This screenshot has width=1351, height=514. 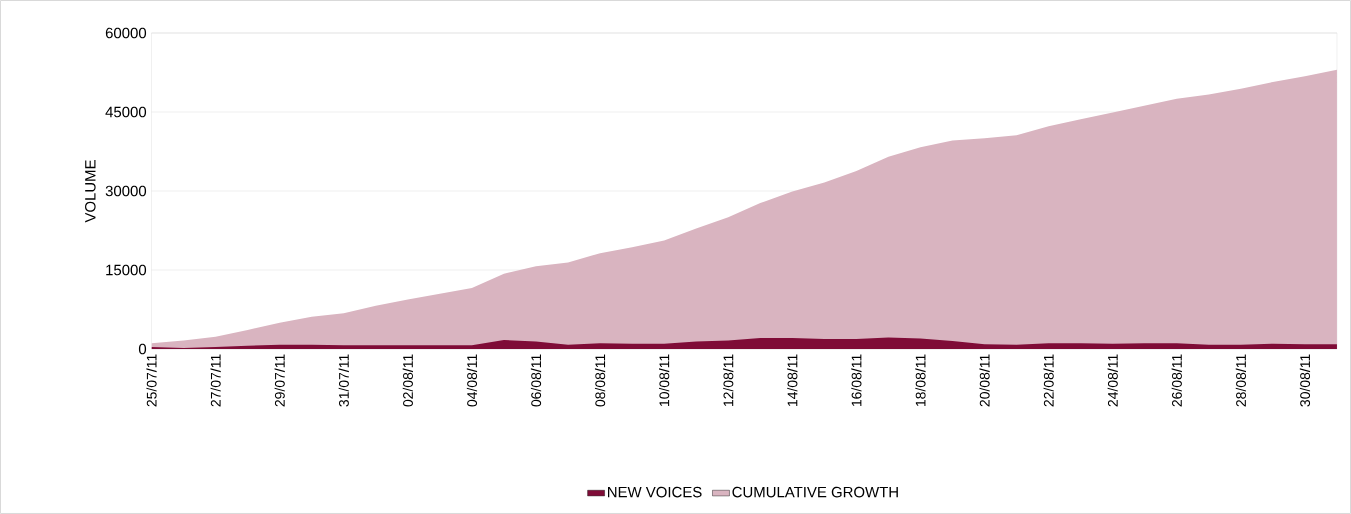 What do you see at coordinates (142, 349) in the screenshot?
I see `y-tick-label: 0` at bounding box center [142, 349].